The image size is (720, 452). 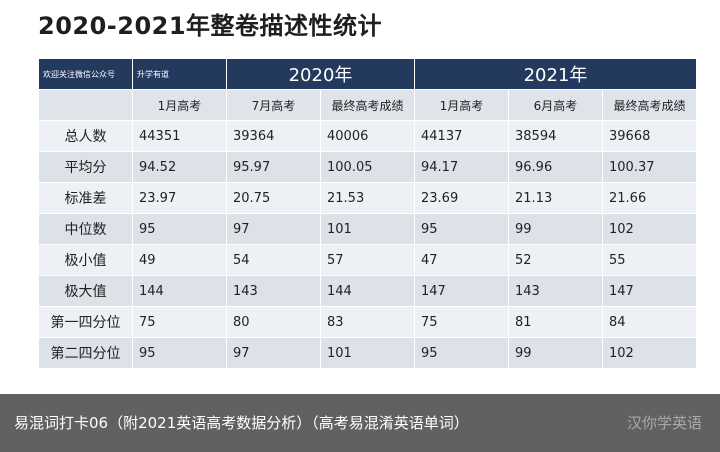 I want to click on table-cell: 83, so click(x=367, y=322).